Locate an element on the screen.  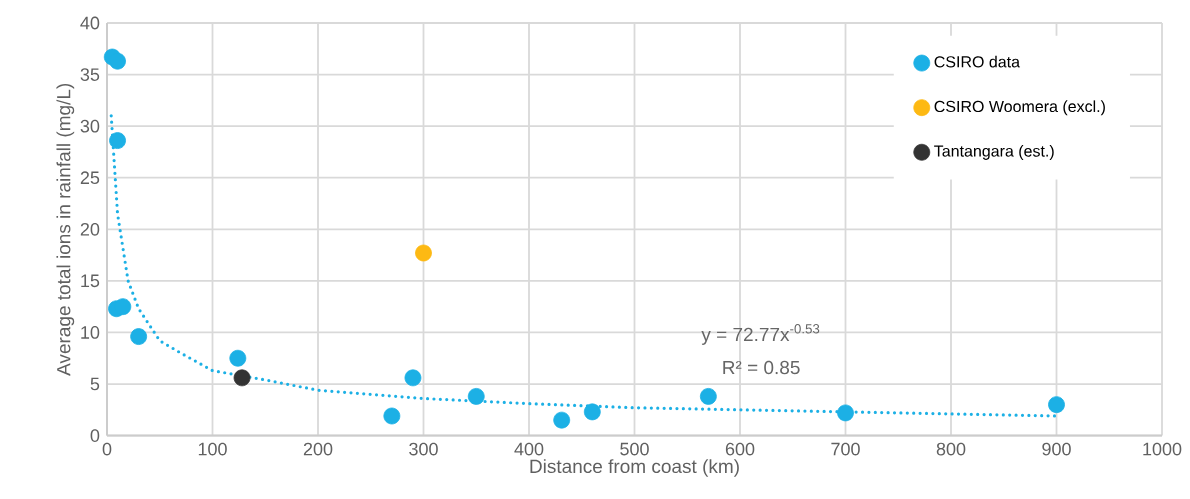
x-tick-label: 600 is located at coordinates (740, 449).